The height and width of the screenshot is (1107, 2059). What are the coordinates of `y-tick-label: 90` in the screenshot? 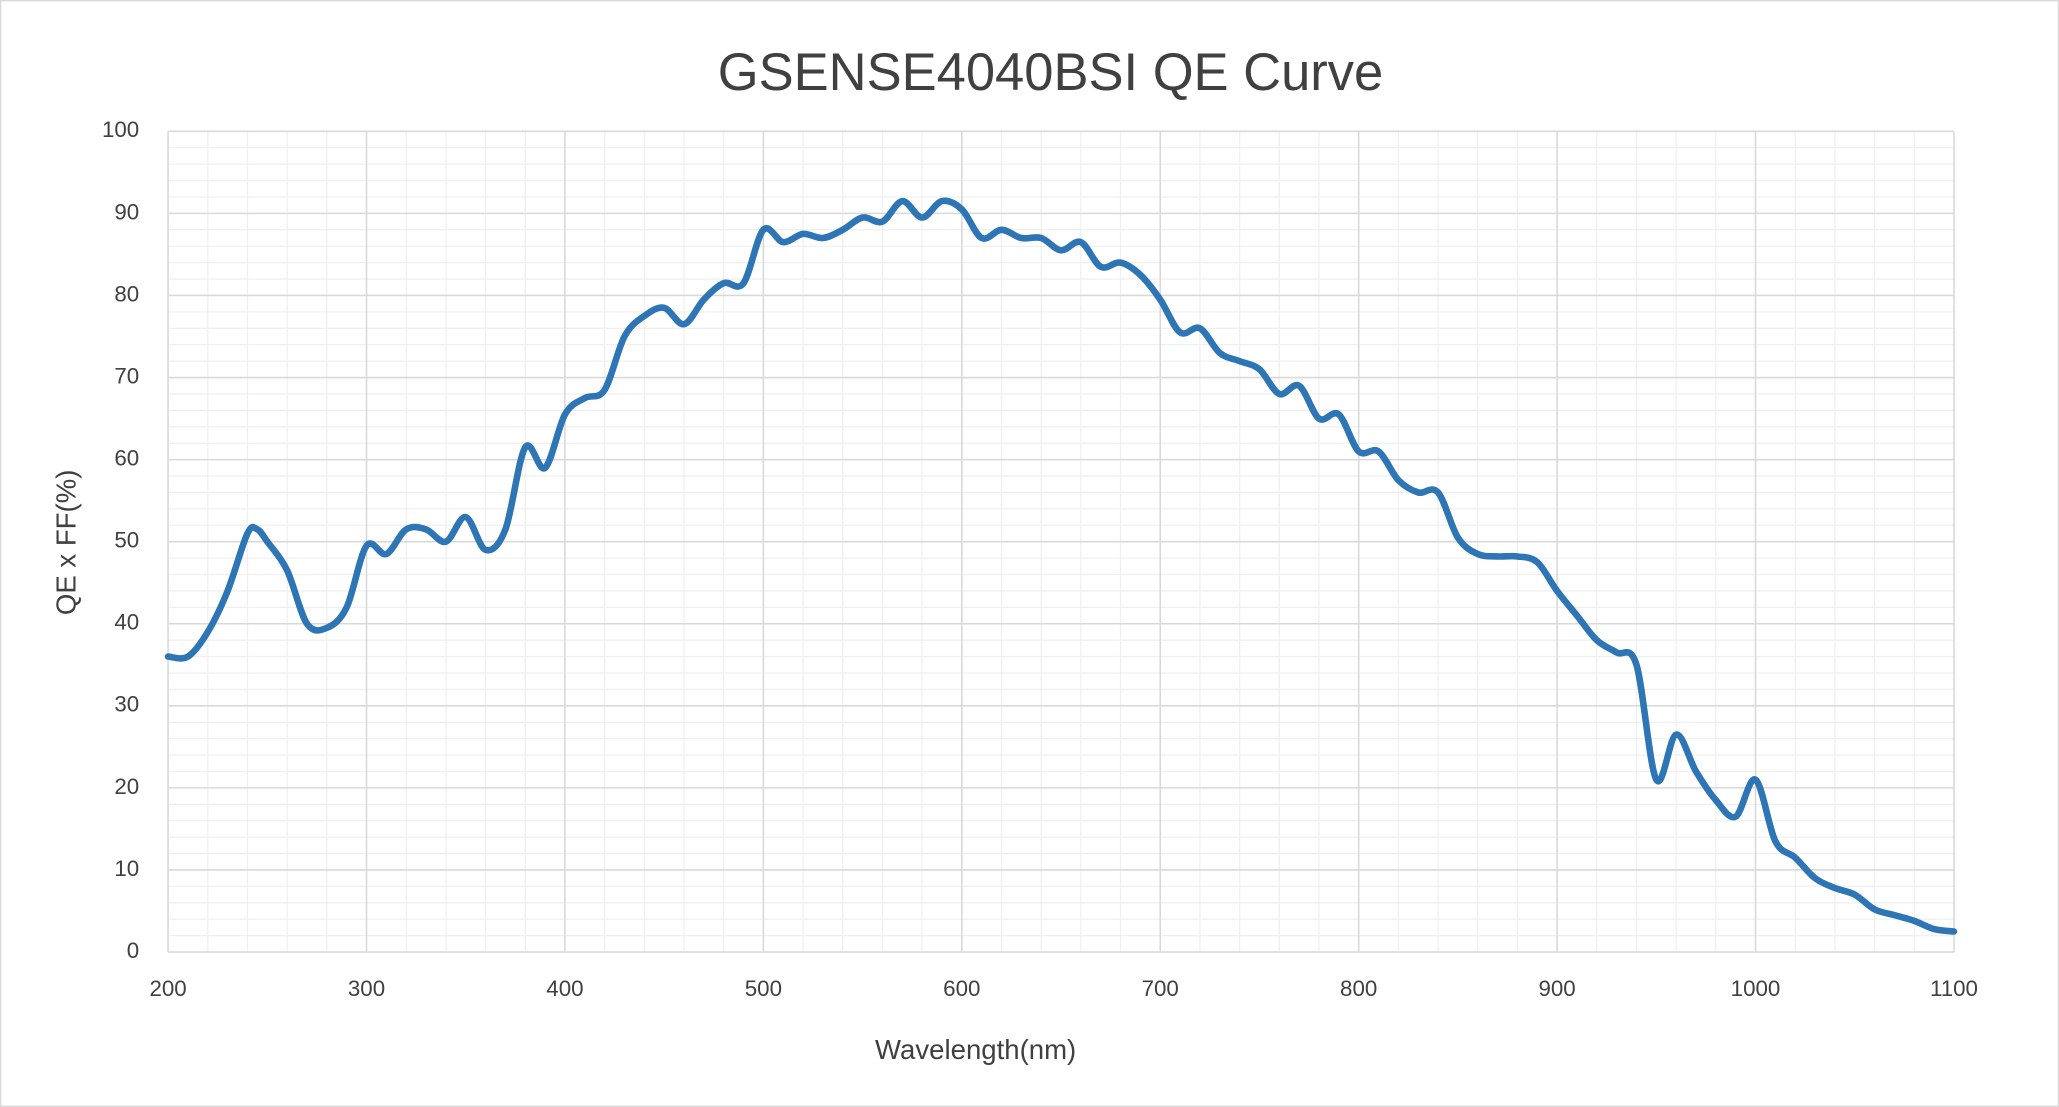 It's located at (126, 211).